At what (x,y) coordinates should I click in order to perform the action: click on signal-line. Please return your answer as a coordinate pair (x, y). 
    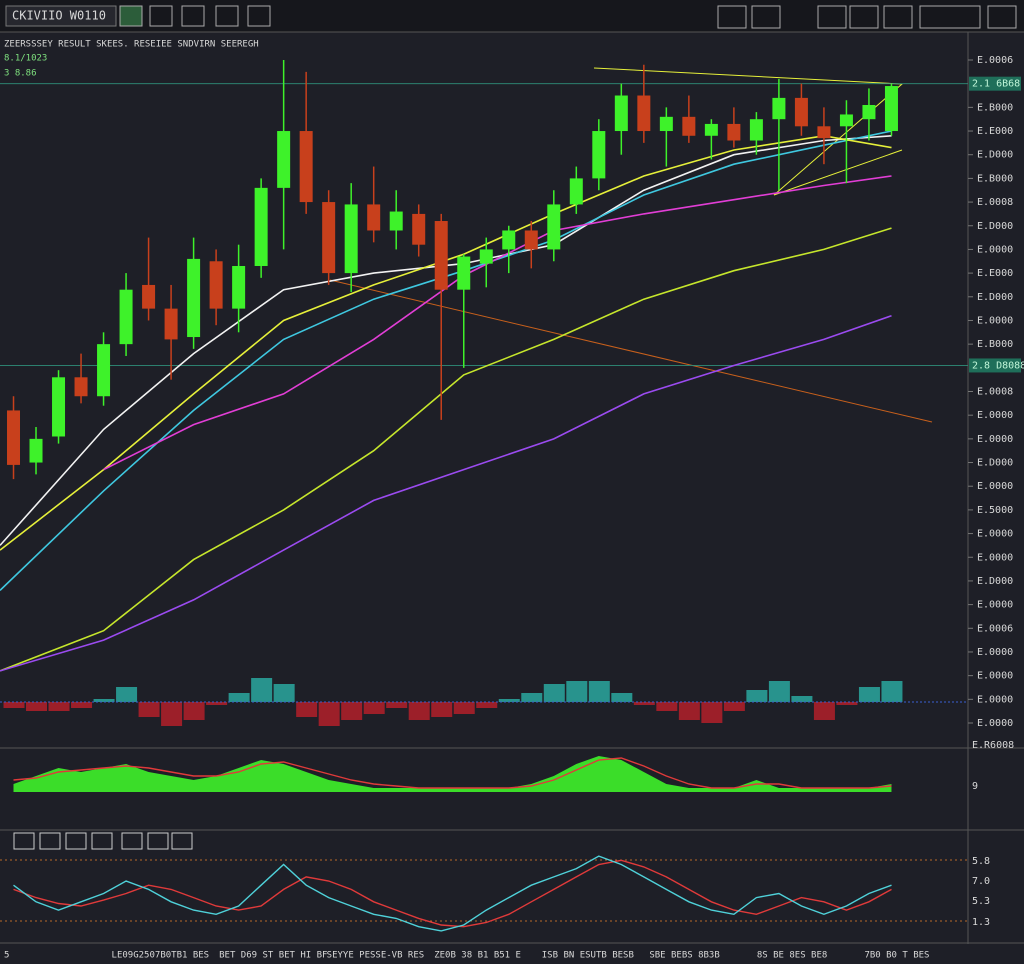
    Looking at the image, I should click on (452, 773).